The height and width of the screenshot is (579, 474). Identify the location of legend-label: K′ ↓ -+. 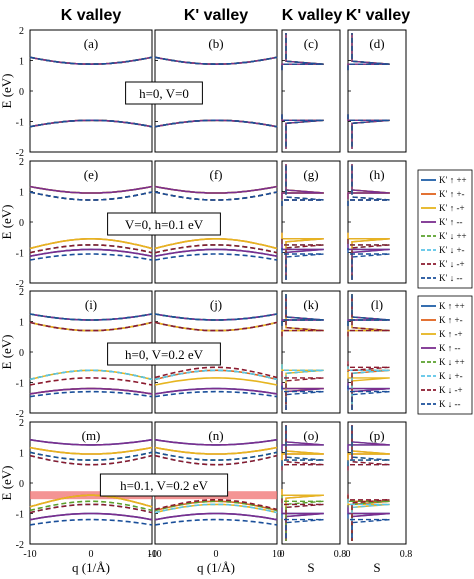
(452, 264).